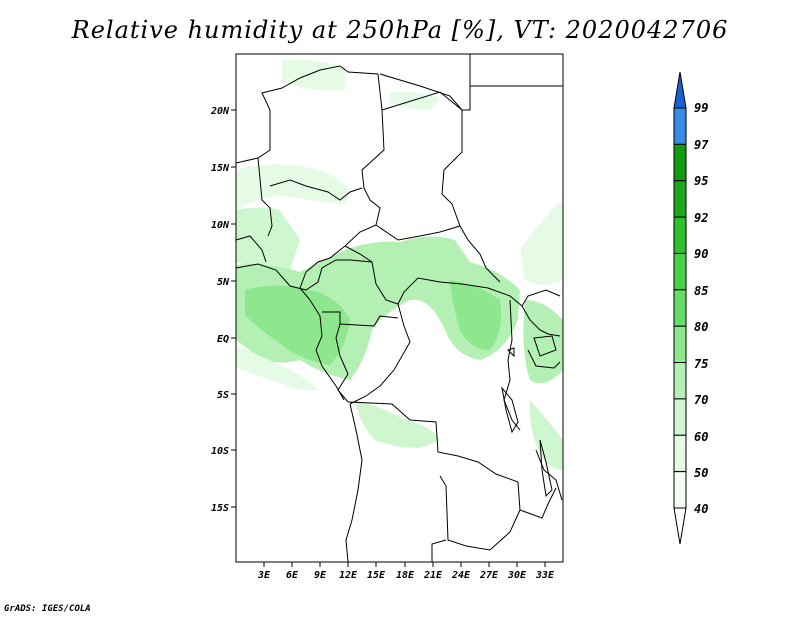 The height and width of the screenshot is (618, 800). Describe the element at coordinates (701, 473) in the screenshot. I see `colorbar-label: 50` at that location.